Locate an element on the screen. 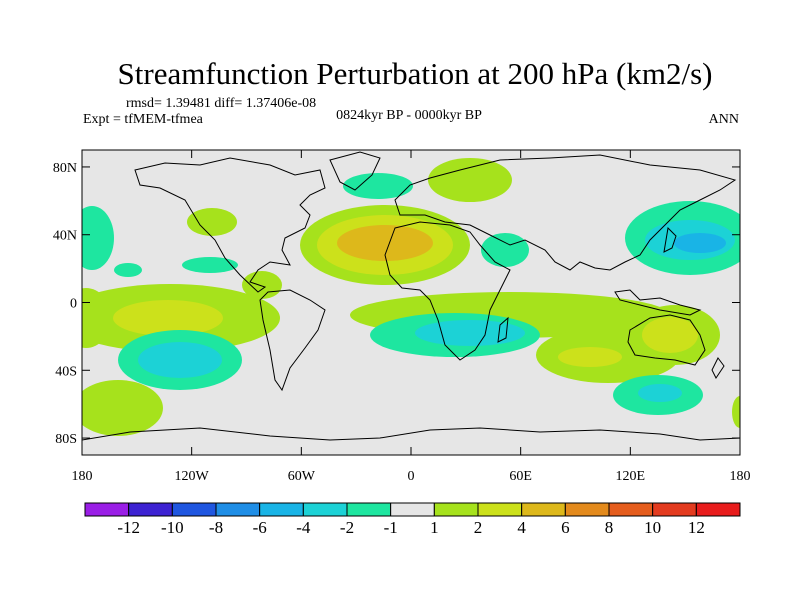 The image size is (800, 600). contour-central-america is located at coordinates (262, 285).